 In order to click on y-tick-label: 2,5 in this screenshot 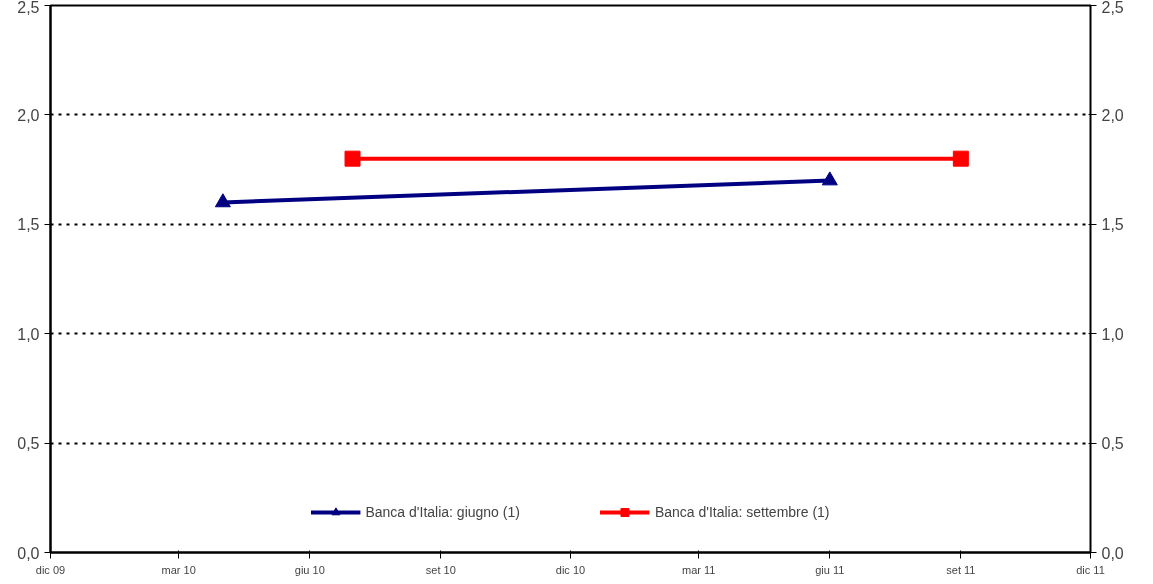, I will do `click(28, 8)`.